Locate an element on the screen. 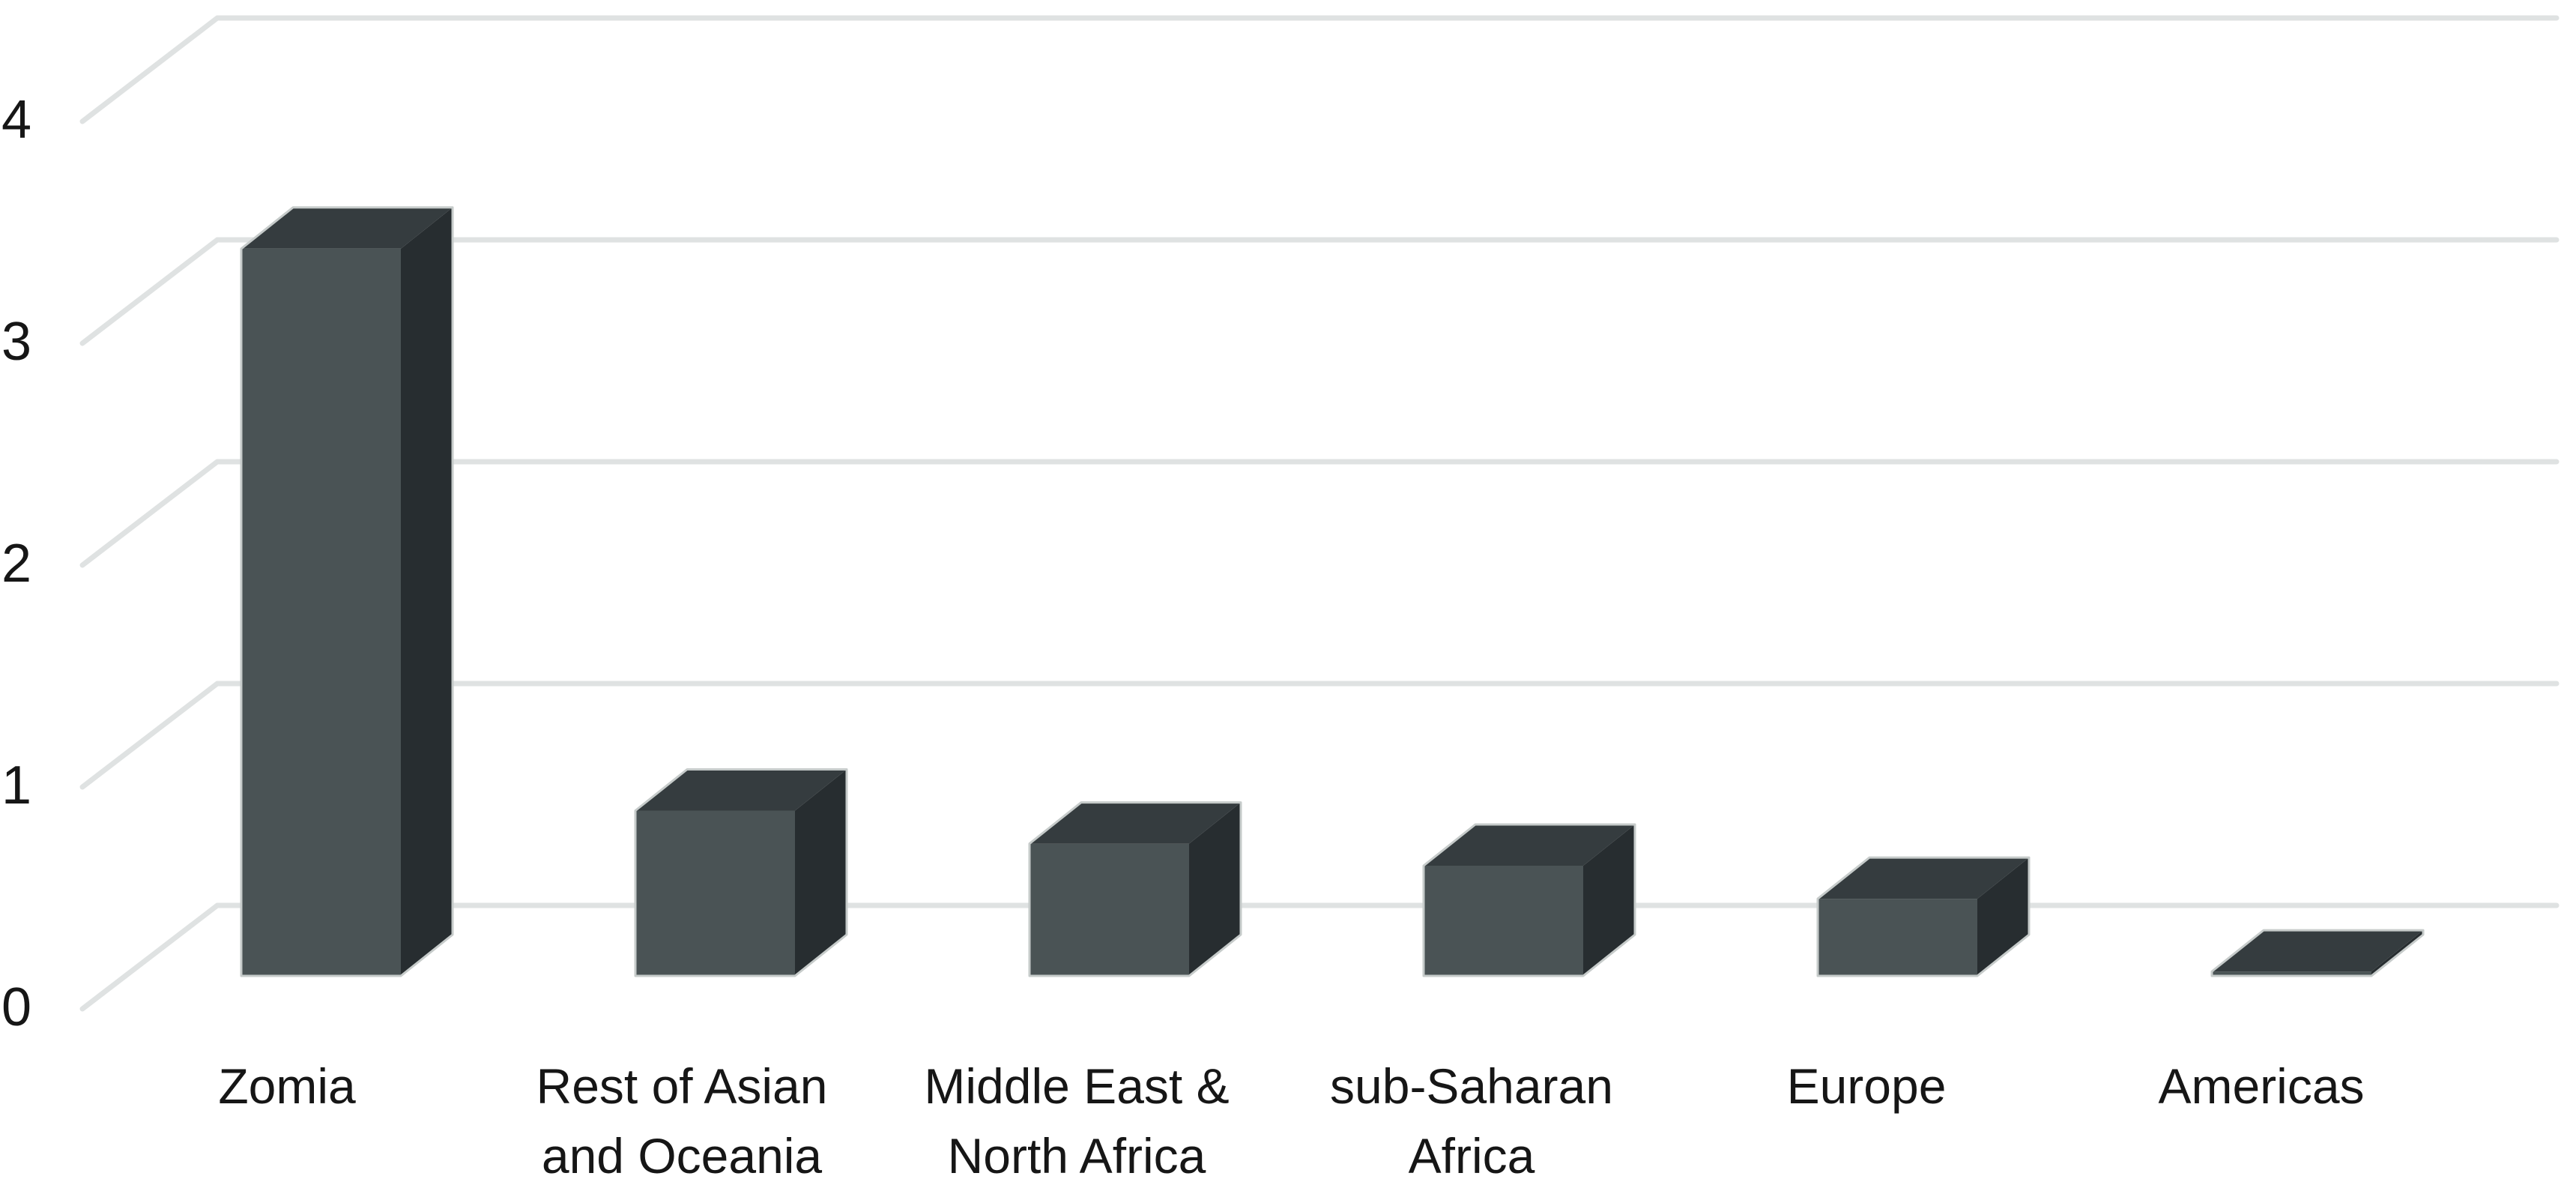  bar-middle-east-north-africa is located at coordinates (1135, 889).